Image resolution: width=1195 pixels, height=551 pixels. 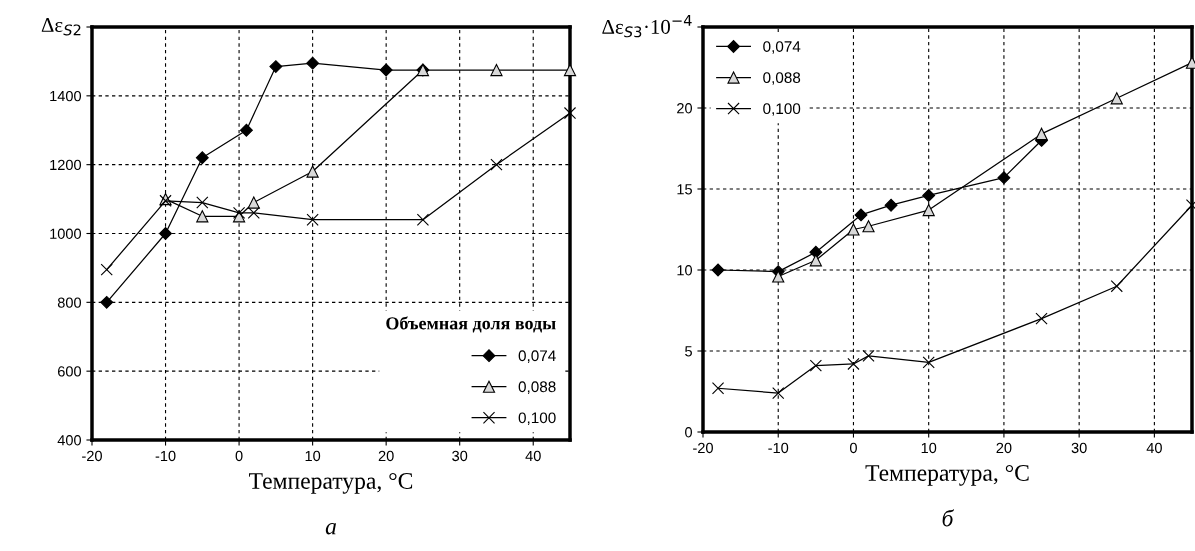 I want to click on y-tick-label: 600, so click(x=69, y=371).